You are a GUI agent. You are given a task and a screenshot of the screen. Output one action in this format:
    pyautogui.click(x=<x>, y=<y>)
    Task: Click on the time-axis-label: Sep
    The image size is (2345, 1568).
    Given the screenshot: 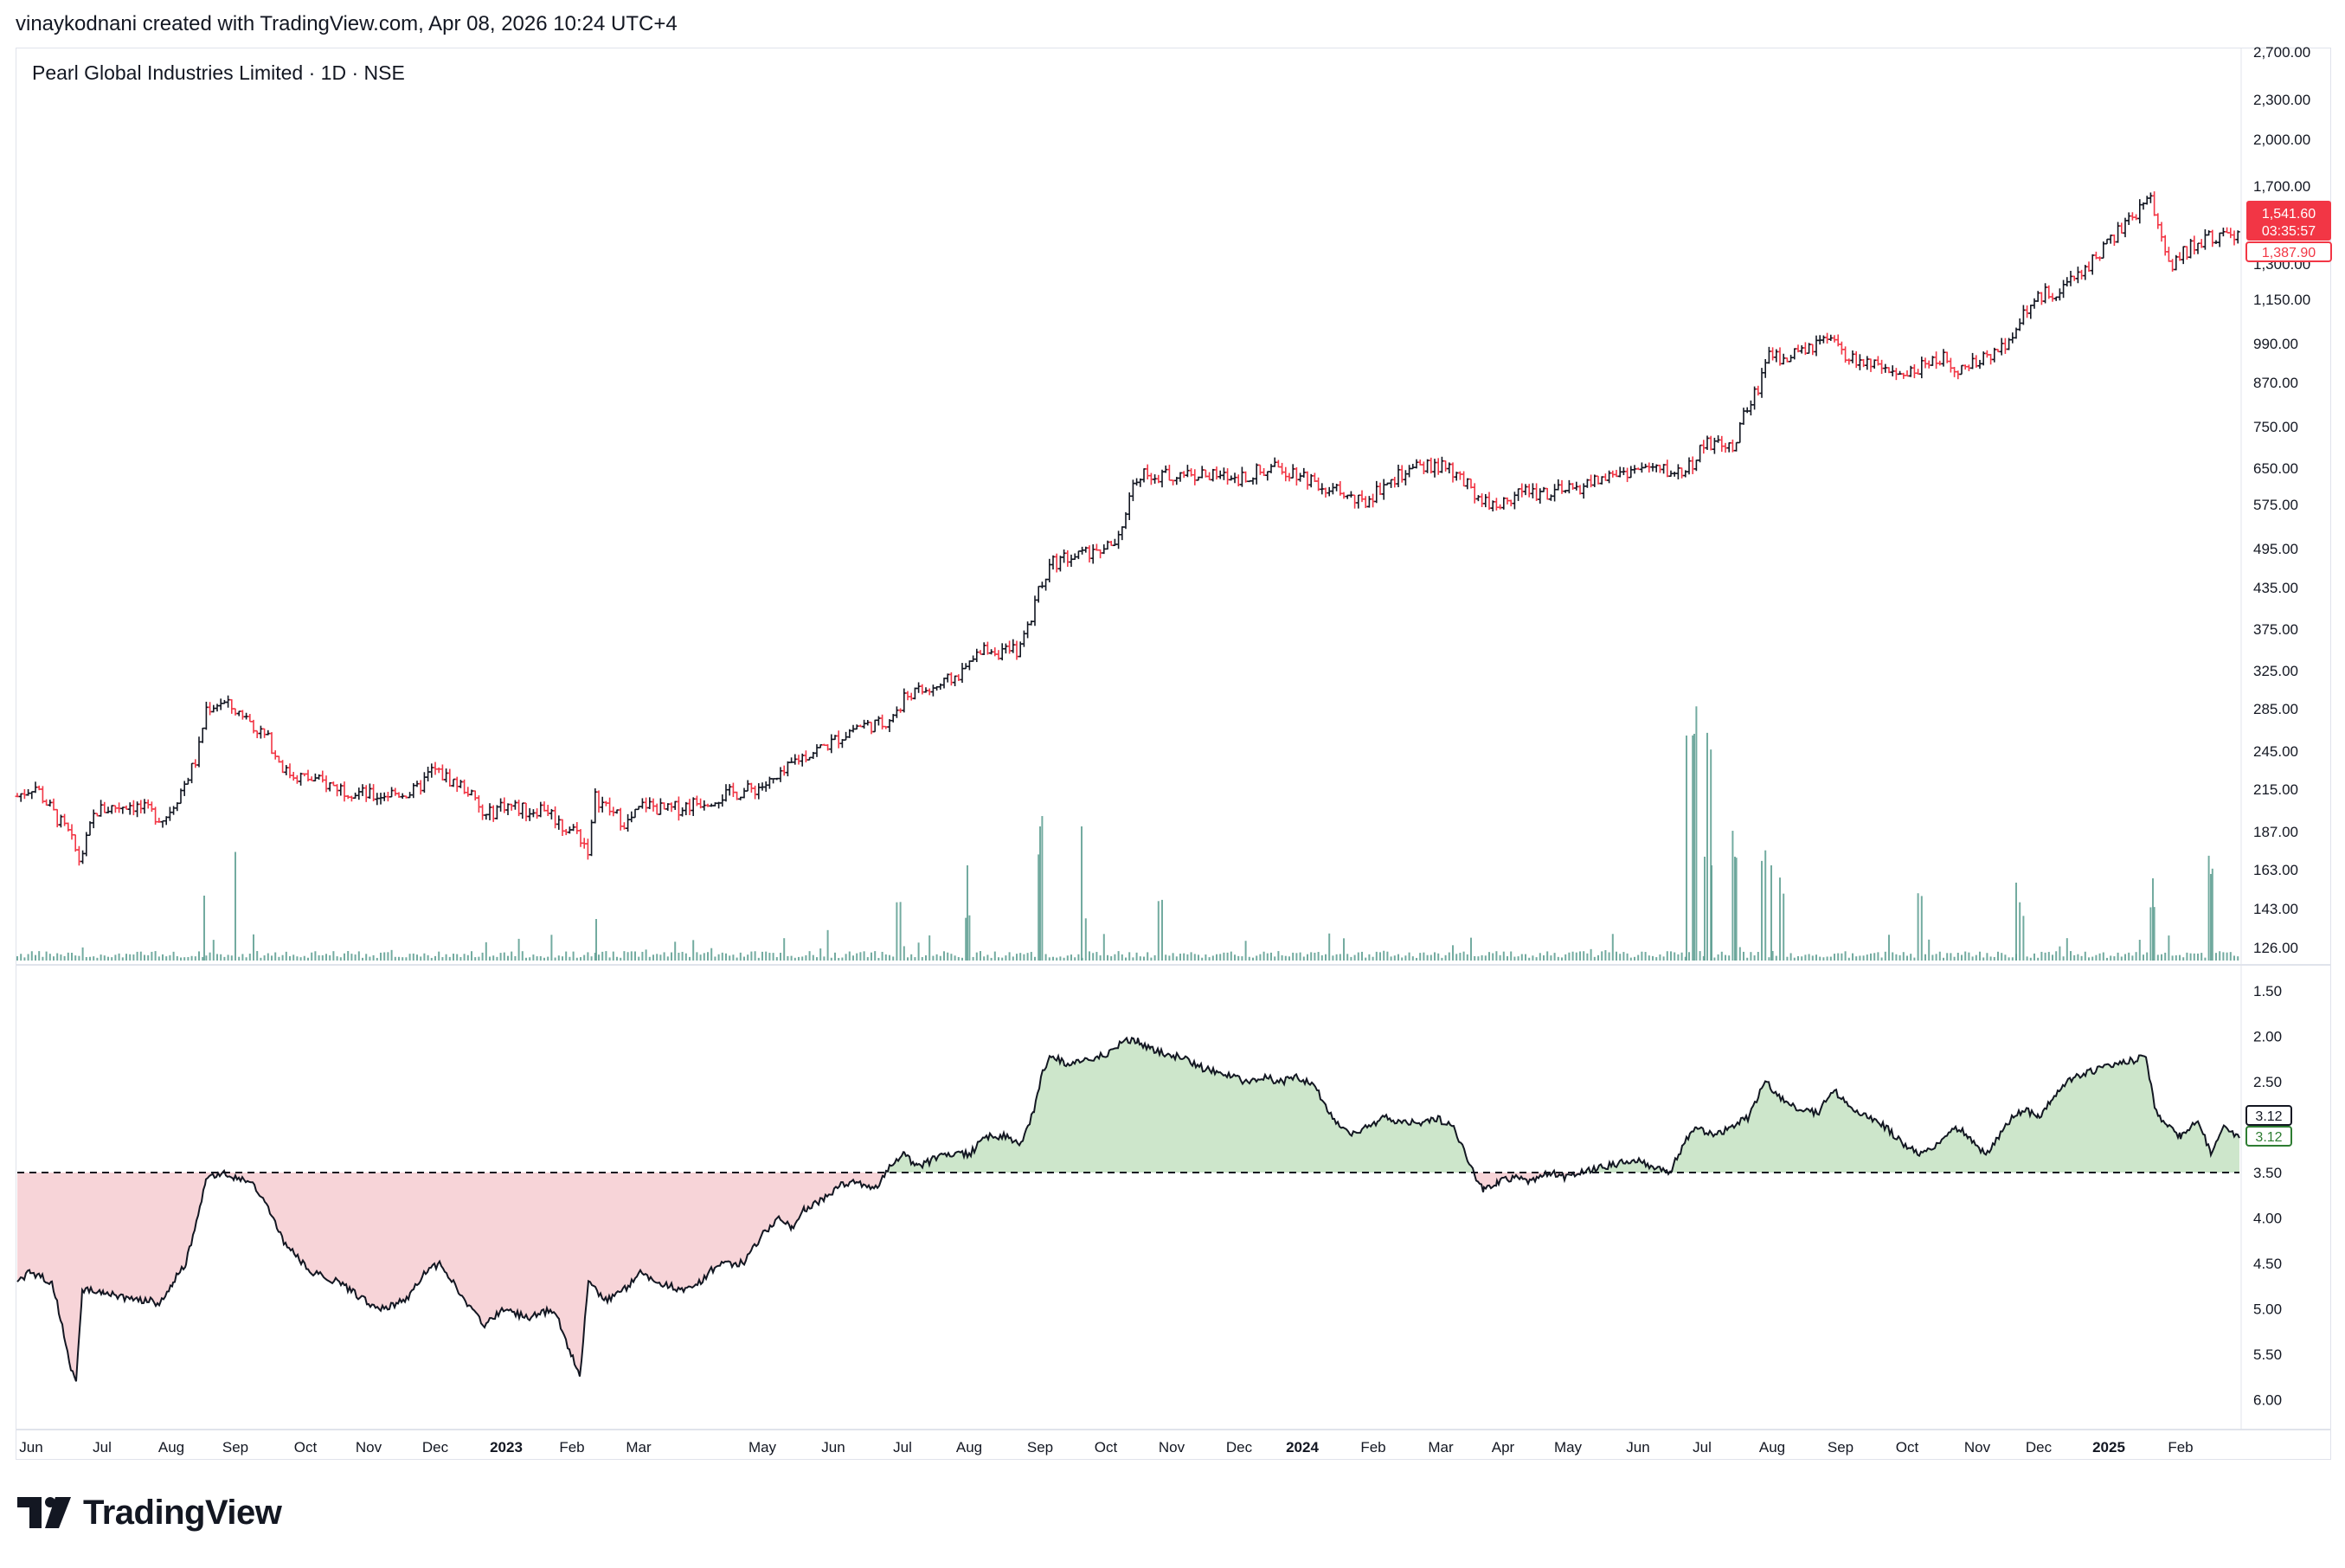 What is the action you would take?
    pyautogui.click(x=235, y=1447)
    